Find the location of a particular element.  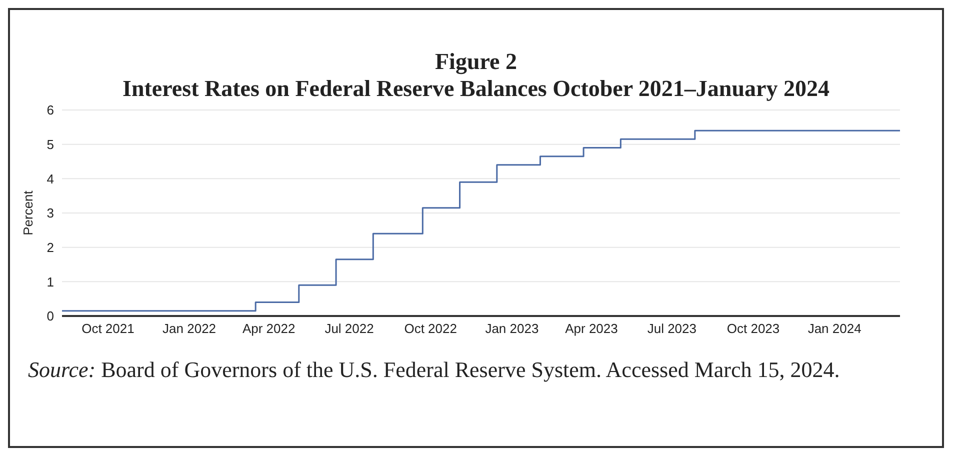

x-tick-label: Jan 2024 is located at coordinates (835, 328).